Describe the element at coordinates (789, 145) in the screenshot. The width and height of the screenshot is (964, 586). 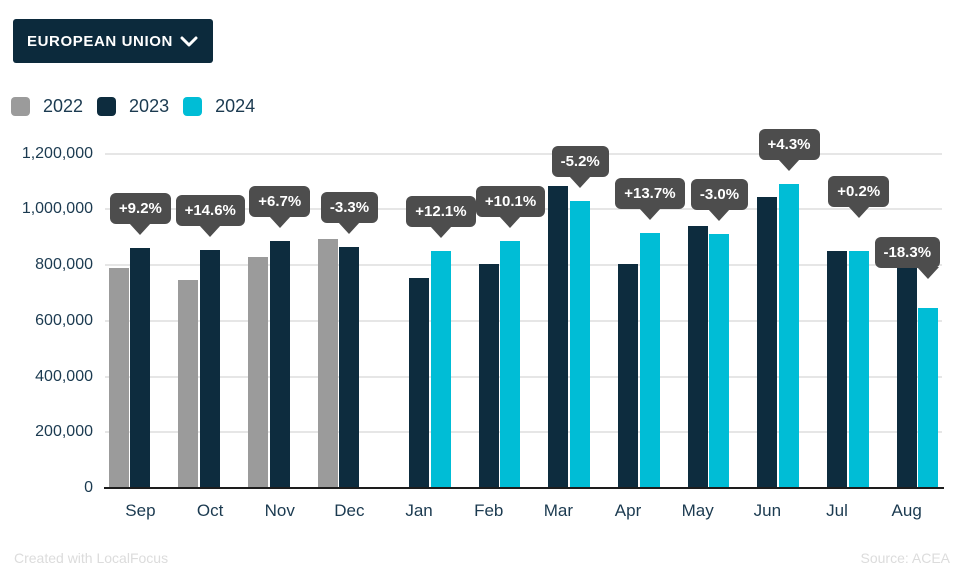
I see `callout-label-Jun: +4.3%` at that location.